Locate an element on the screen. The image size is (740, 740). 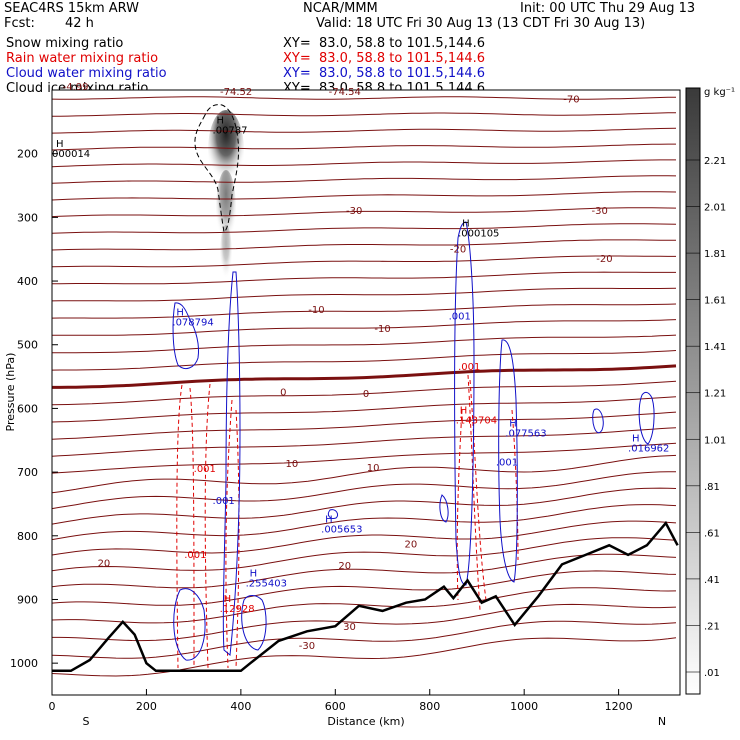
y-tick-label: 500 is located at coordinates (27, 345).